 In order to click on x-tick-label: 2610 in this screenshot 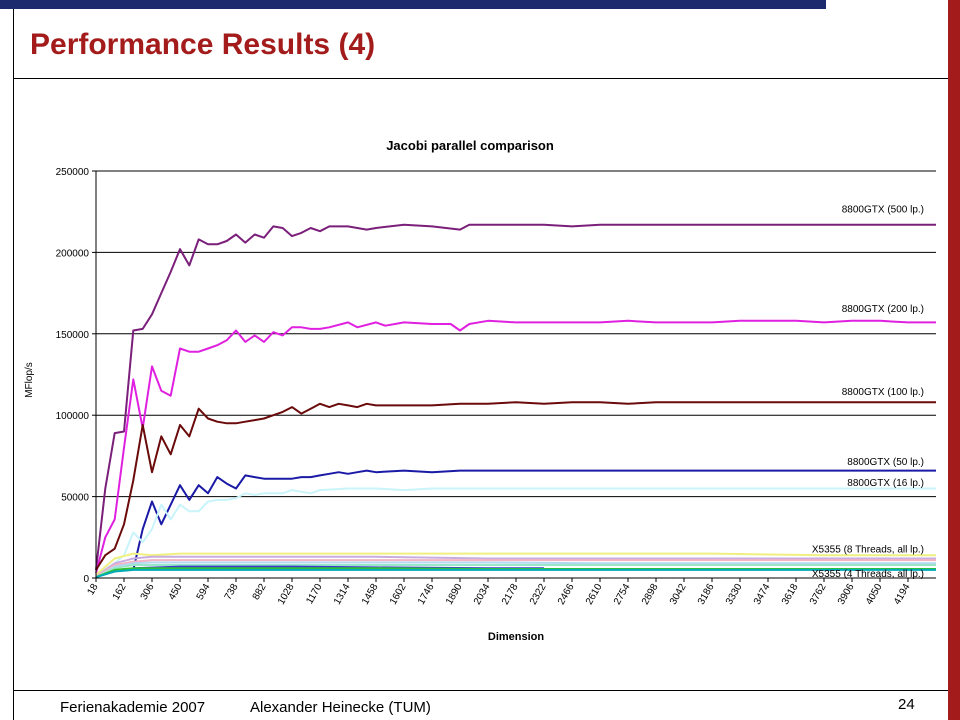, I will do `click(594, 594)`.